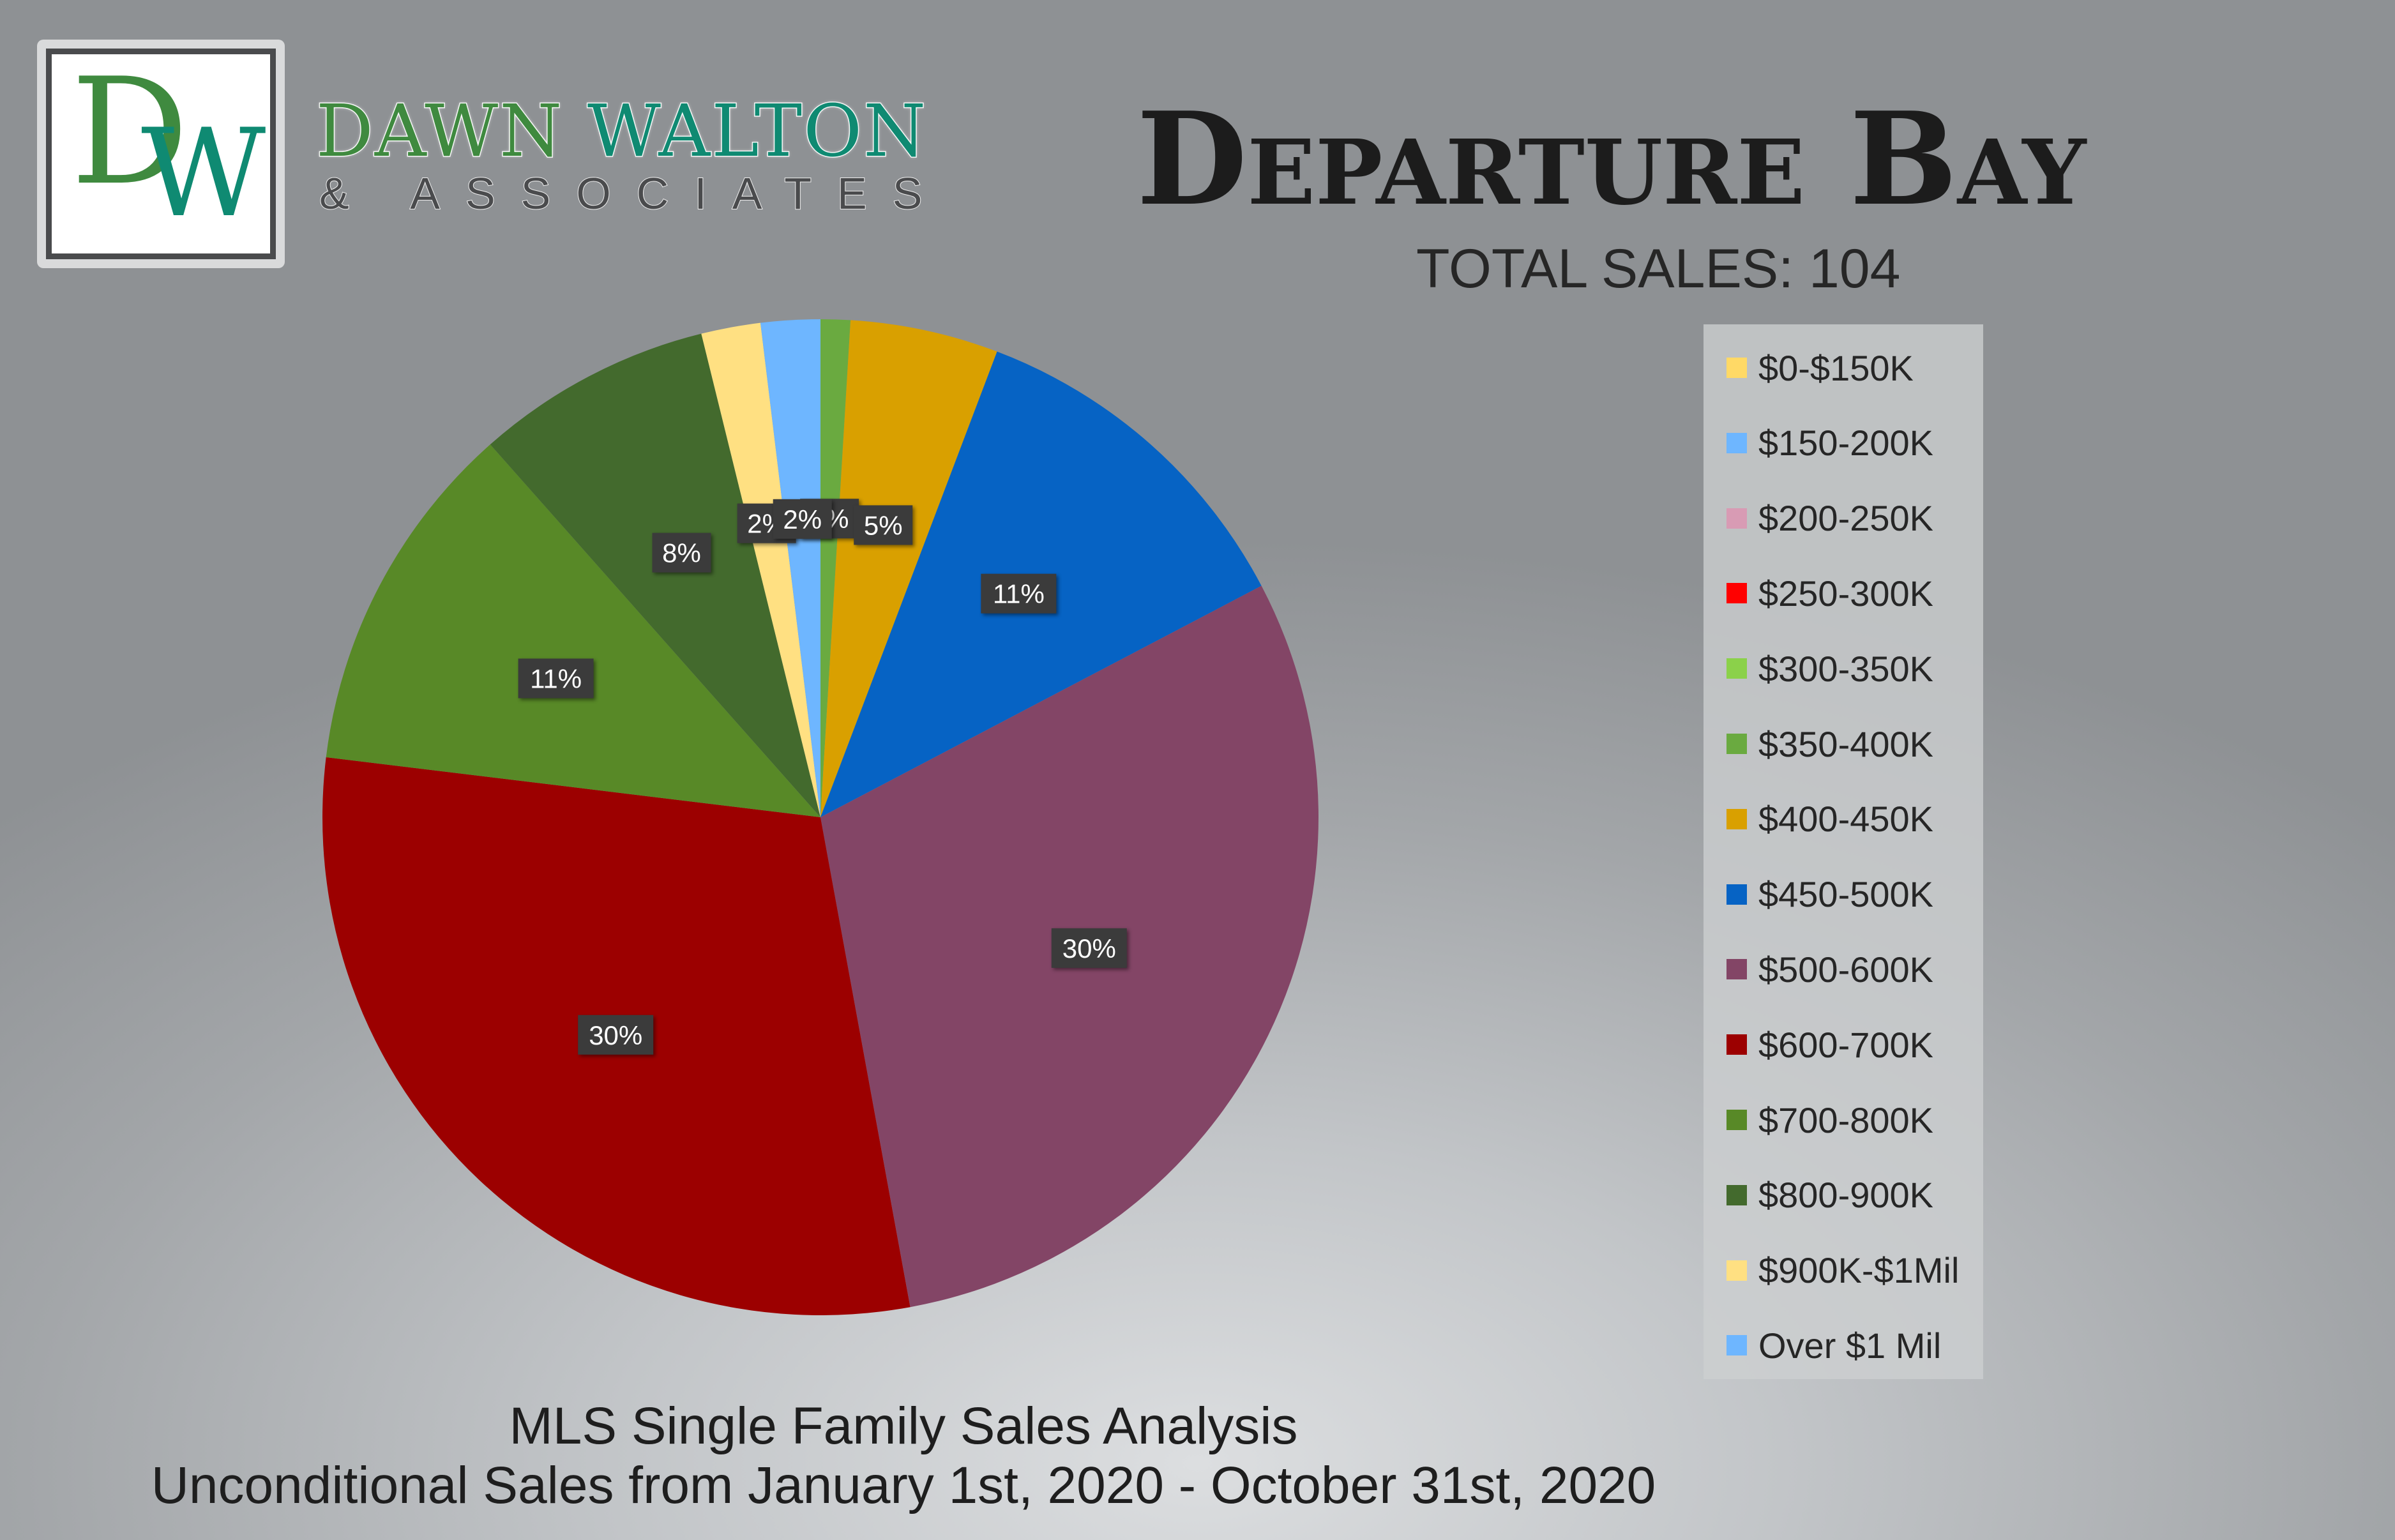 The image size is (2395, 1540). Describe the element at coordinates (439, 131) in the screenshot. I see `brand-name-first: DAWN` at that location.